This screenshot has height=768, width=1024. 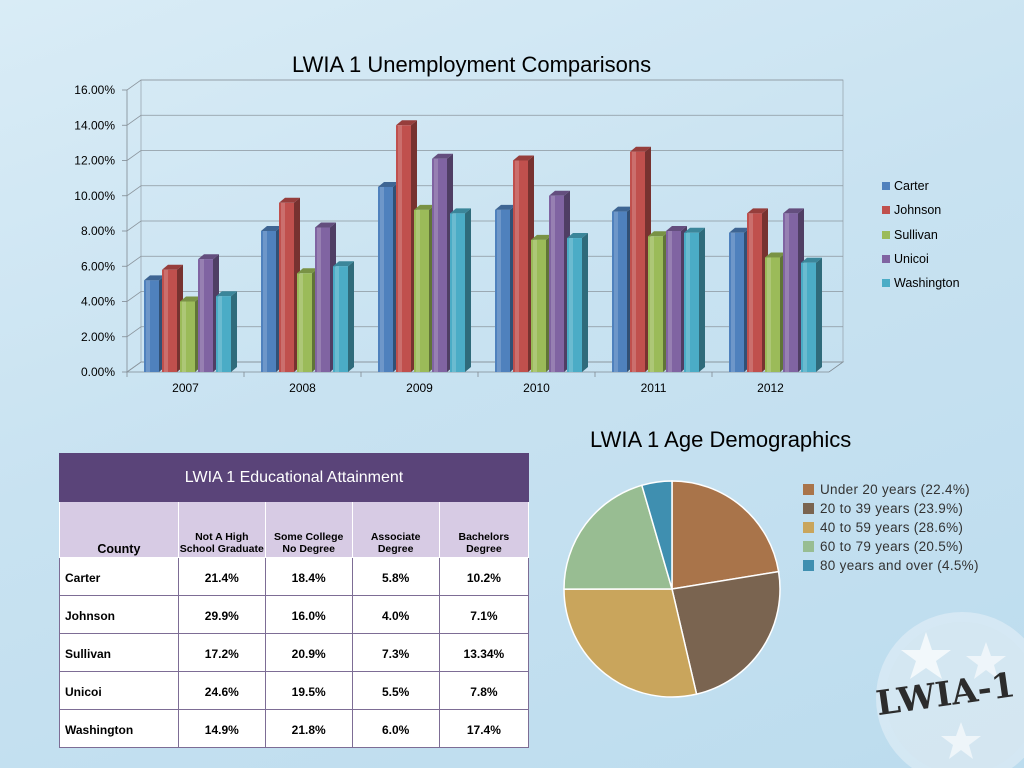 I want to click on bar-sullivan-2010, so click(x=541, y=303).